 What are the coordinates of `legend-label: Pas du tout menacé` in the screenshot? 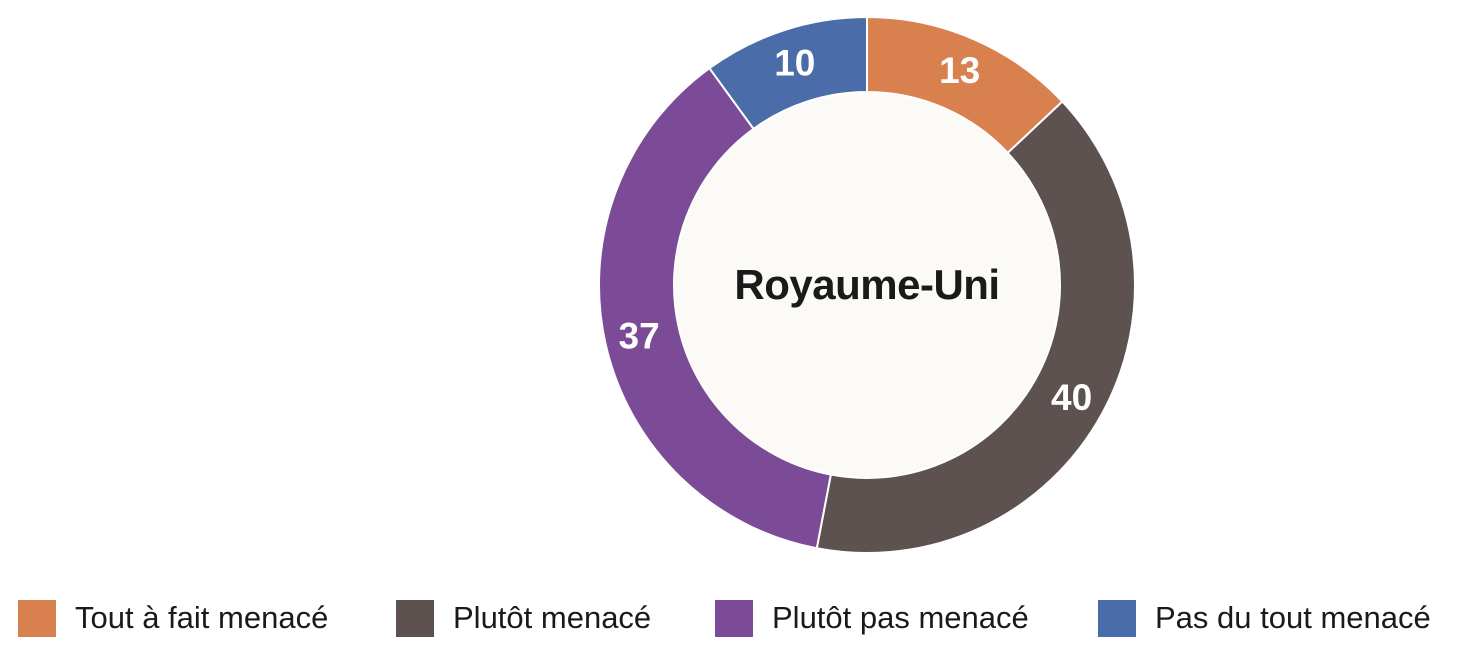 It's located at (1293, 617).